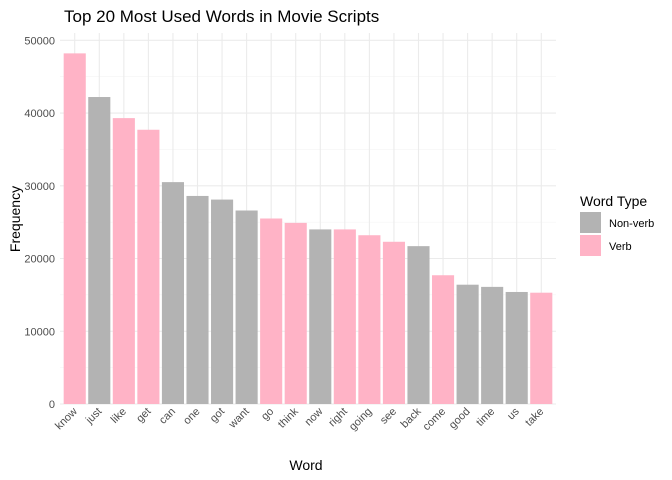 This screenshot has height=480, width=672. What do you see at coordinates (222, 301) in the screenshot?
I see `bar-got` at bounding box center [222, 301].